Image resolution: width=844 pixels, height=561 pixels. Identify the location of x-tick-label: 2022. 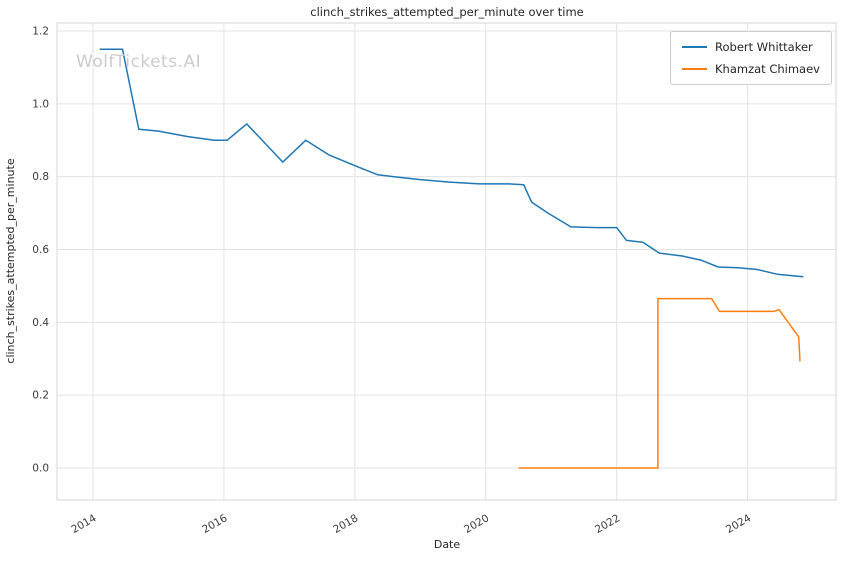
(607, 524).